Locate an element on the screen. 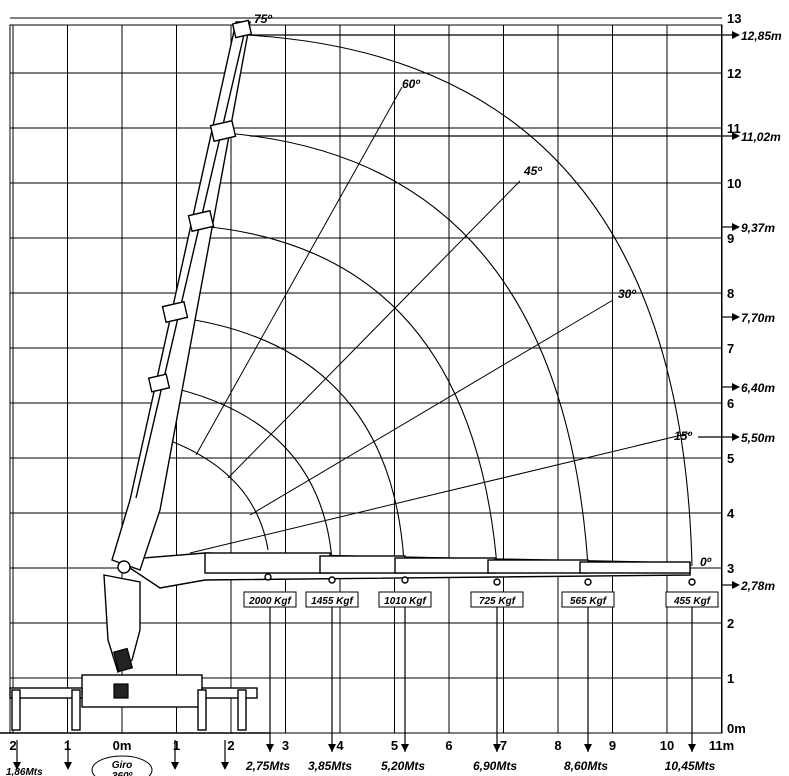 Image resolution: width=789 pixels, height=776 pixels. hooks is located at coordinates (480, 579).